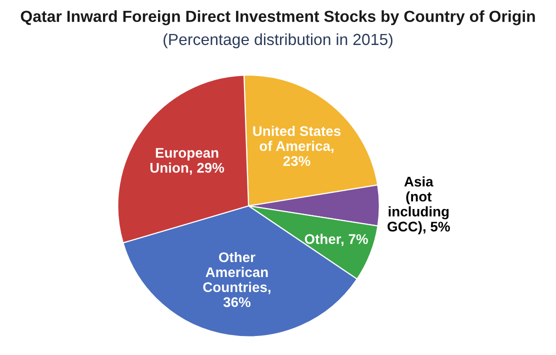  What do you see at coordinates (419, 205) in the screenshot?
I see `slice-label: Asia (not including GCC), 5%` at bounding box center [419, 205].